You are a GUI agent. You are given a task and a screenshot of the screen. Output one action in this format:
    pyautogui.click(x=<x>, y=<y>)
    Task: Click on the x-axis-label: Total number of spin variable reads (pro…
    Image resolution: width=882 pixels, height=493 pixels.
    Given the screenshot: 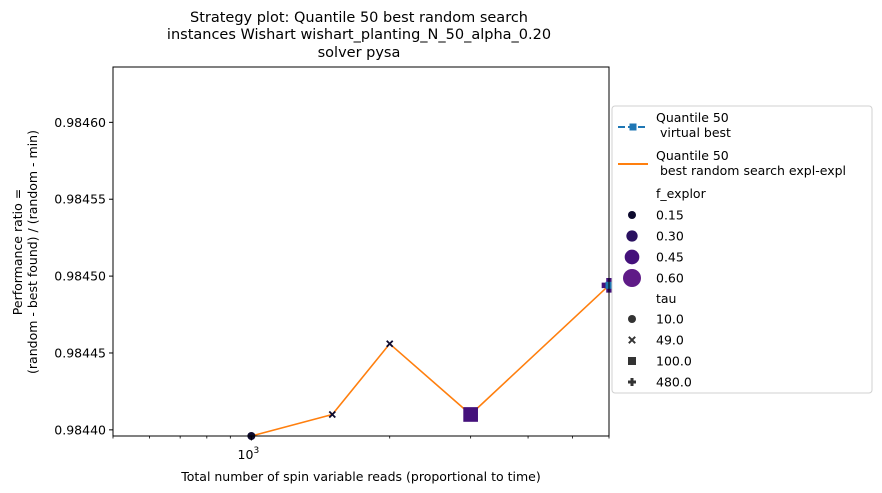 What is the action you would take?
    pyautogui.click(x=360, y=476)
    